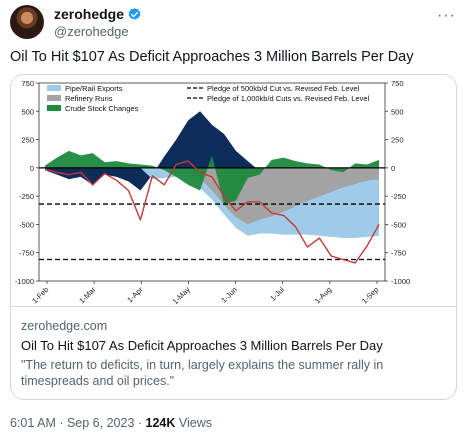 The width and height of the screenshot is (466, 435). What do you see at coordinates (277, 294) in the screenshot?
I see `x-tick-label: 1-Jul` at bounding box center [277, 294].